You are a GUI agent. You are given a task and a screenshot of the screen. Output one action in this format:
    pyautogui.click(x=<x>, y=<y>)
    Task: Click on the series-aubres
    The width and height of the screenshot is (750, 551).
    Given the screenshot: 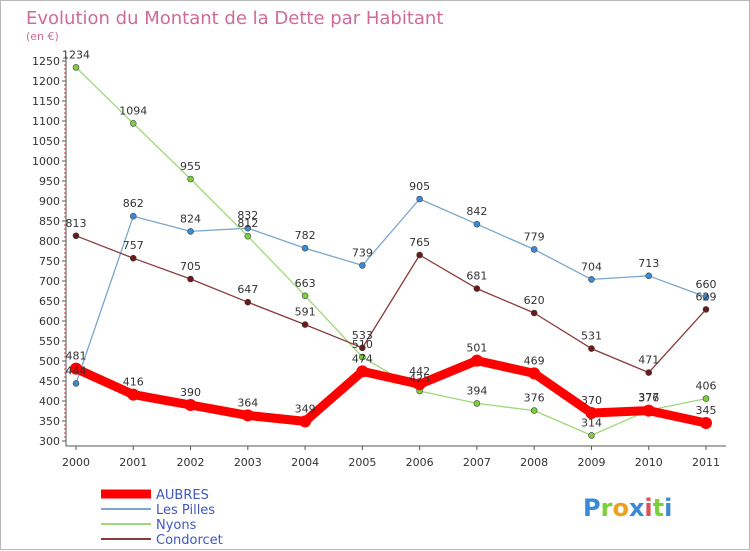 What is the action you would take?
    pyautogui.click(x=391, y=391)
    